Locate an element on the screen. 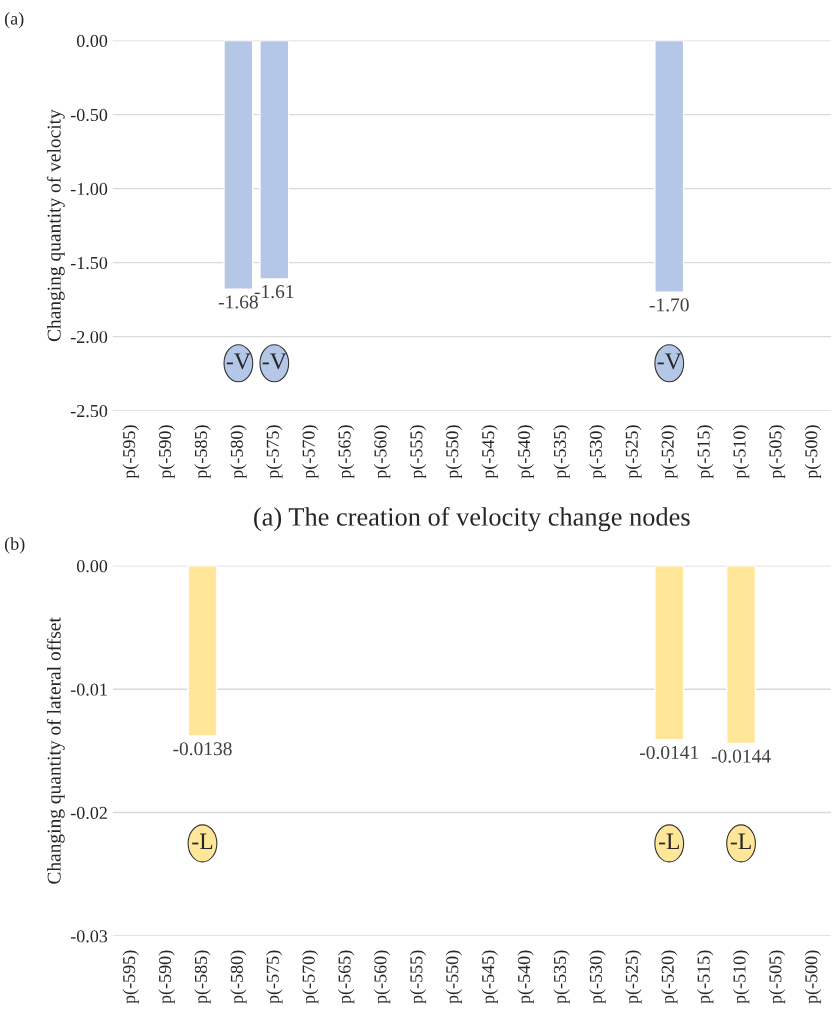 This screenshot has height=1014, width=835. y-axis-title: Changing quantity of velocity is located at coordinates (55, 225).